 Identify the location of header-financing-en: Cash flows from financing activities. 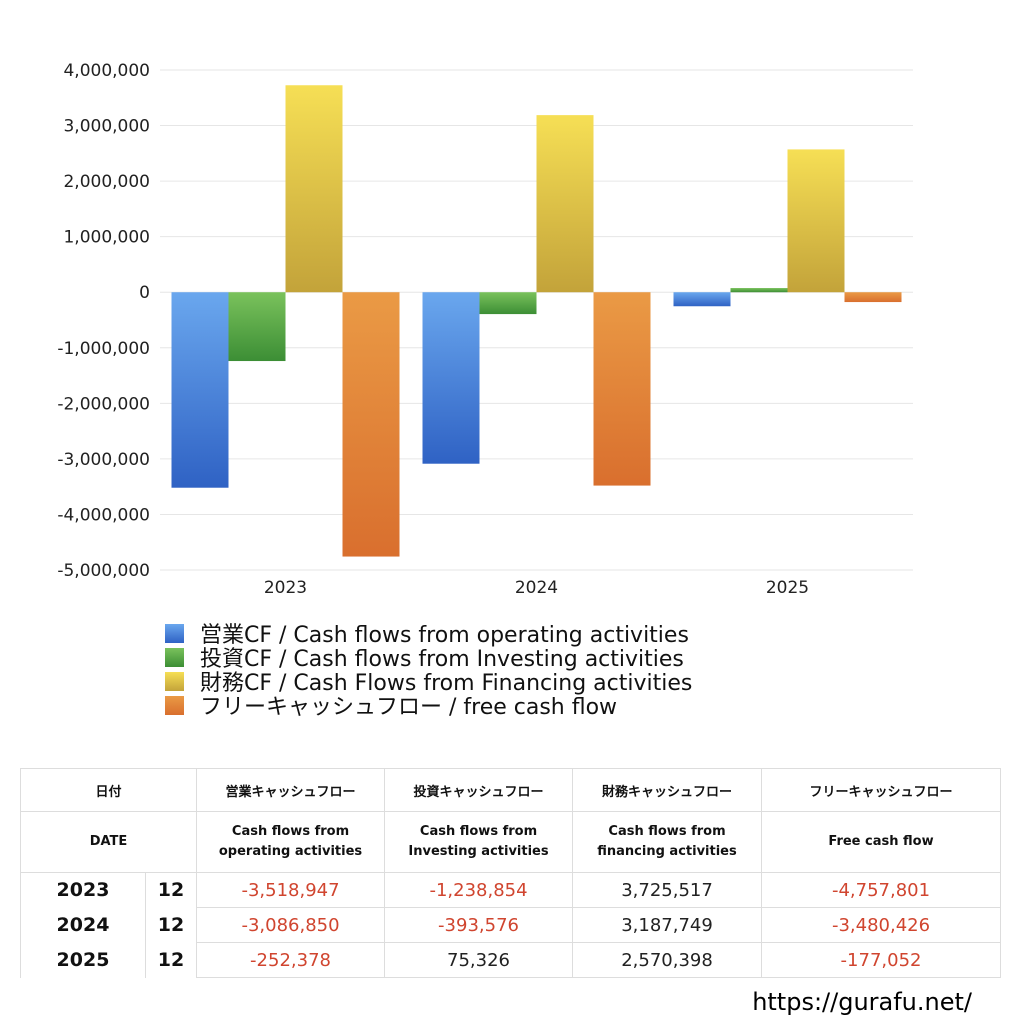
(667, 842).